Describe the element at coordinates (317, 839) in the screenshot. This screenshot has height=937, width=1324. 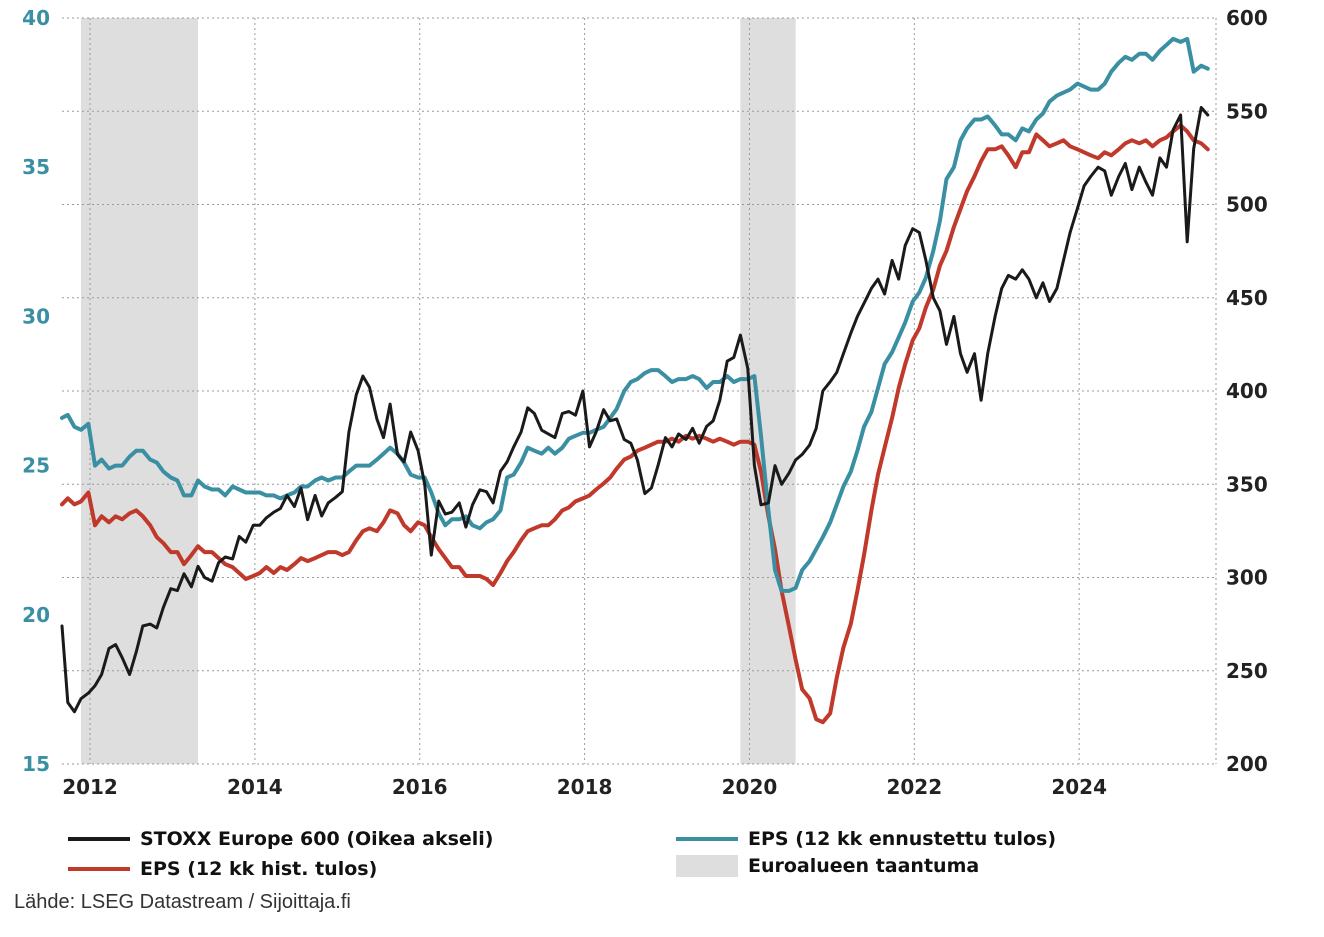
I see `legend-label-stoxx: STOXX Europe 600 (Oikea akseli)` at that location.